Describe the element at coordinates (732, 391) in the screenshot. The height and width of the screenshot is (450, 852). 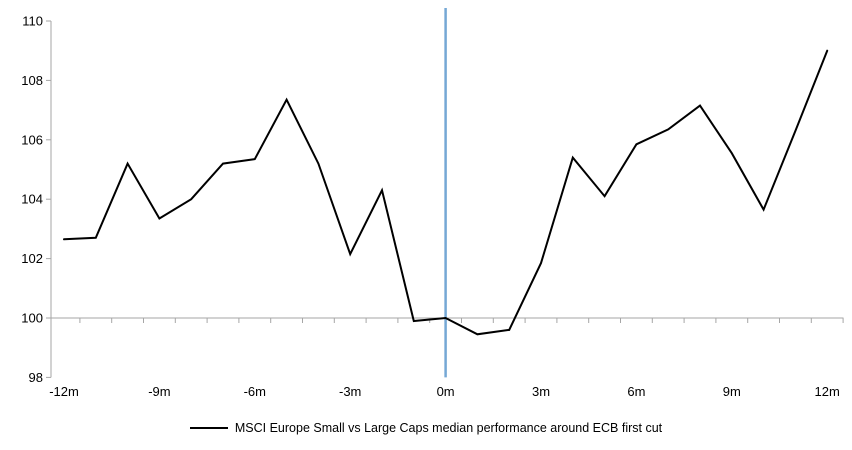
I see `x-tick-label: 9m` at that location.